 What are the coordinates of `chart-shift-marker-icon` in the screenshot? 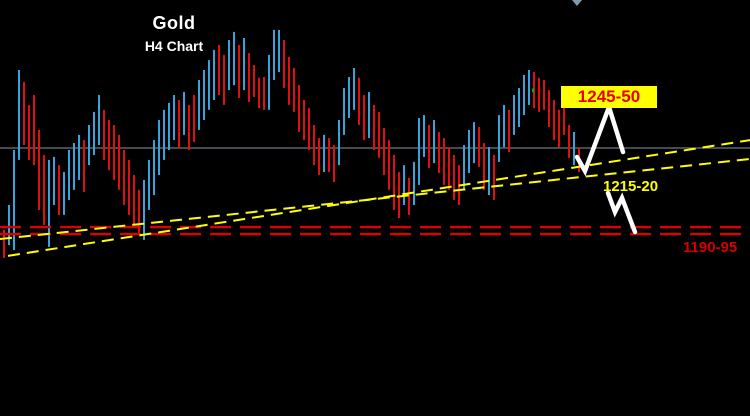 It's located at (577, 3).